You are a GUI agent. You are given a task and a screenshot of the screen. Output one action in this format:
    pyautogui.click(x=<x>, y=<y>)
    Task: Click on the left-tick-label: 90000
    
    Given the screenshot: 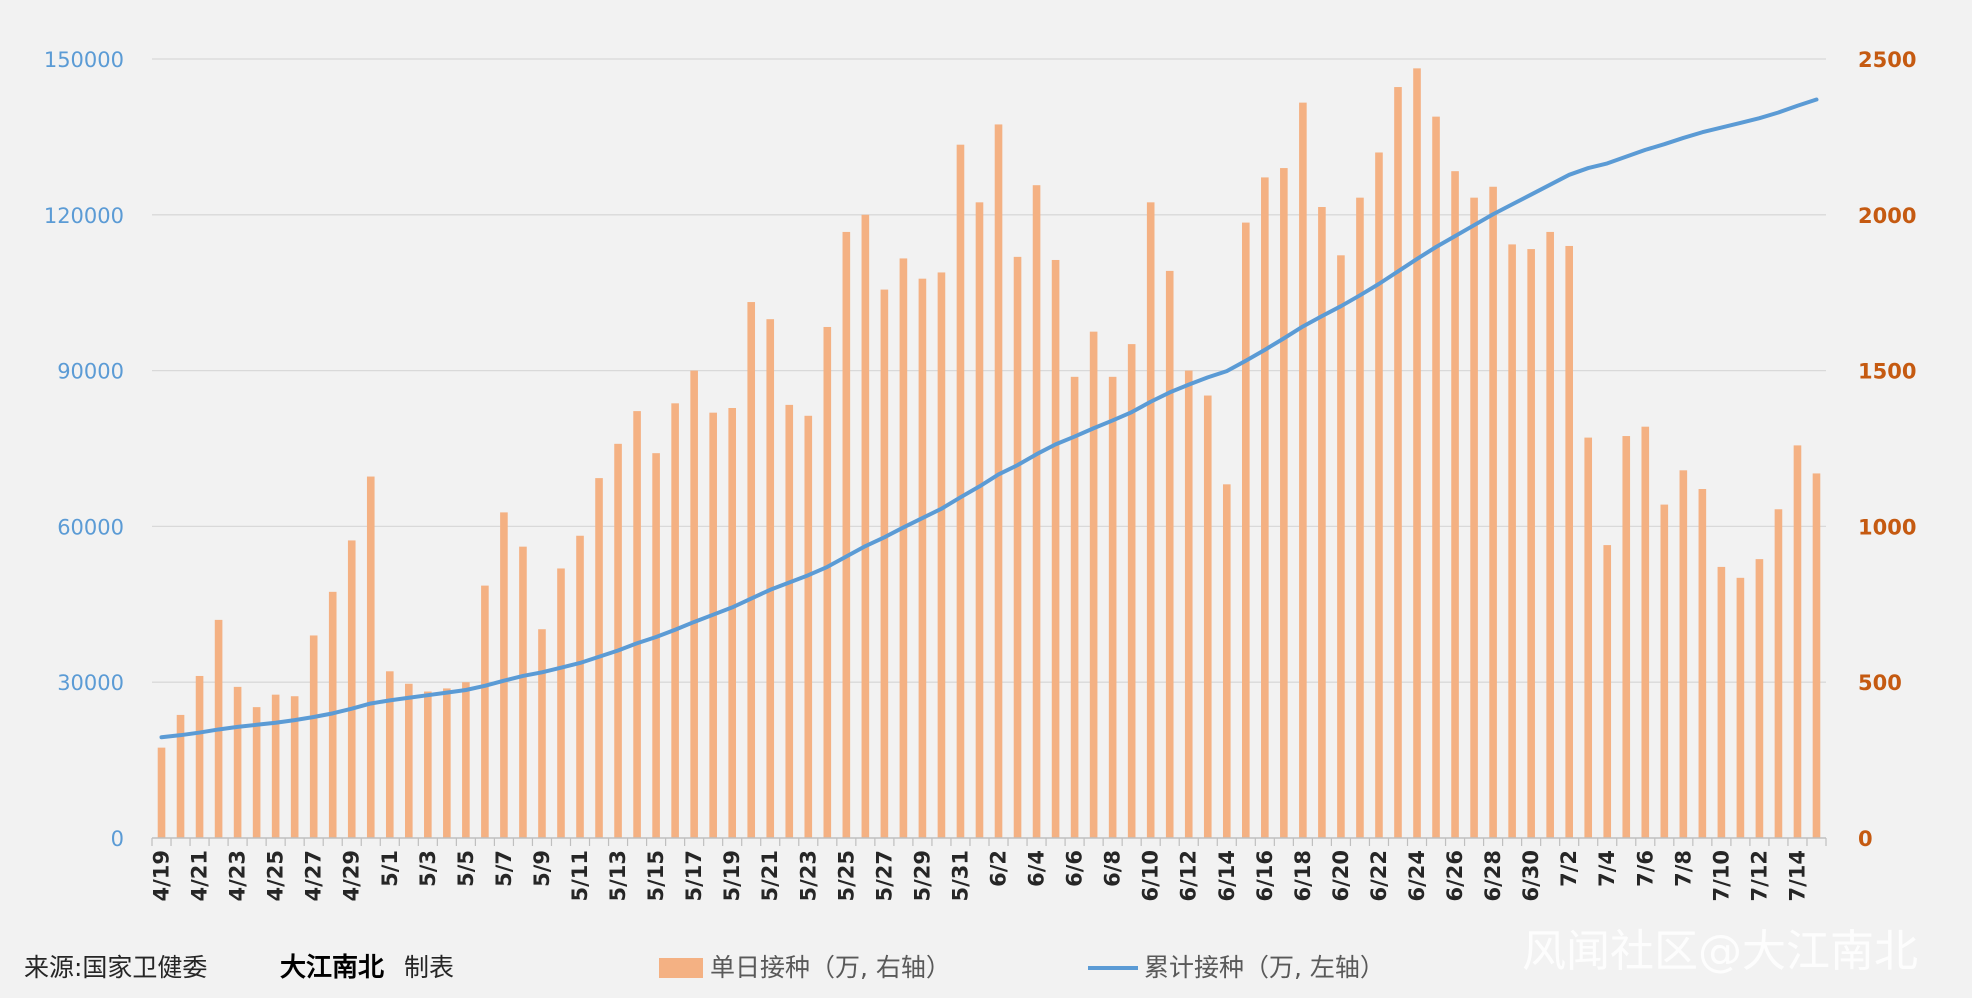 What is the action you would take?
    pyautogui.click(x=90, y=372)
    